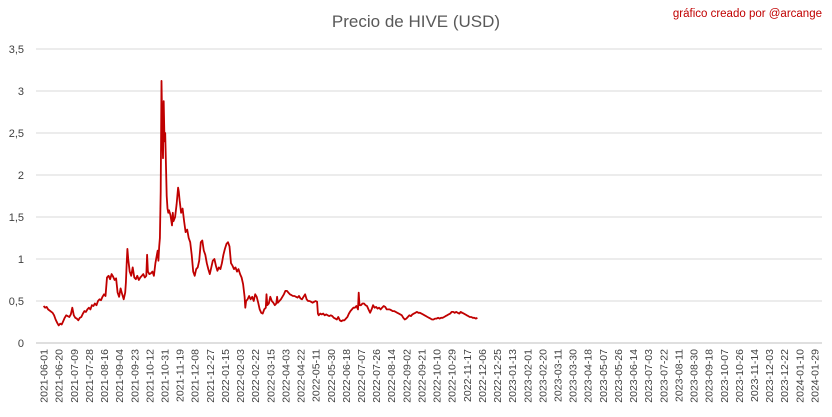 The width and height of the screenshot is (832, 417). Describe the element at coordinates (347, 376) in the screenshot. I see `x-tick-label: 2022-06-18` at that location.